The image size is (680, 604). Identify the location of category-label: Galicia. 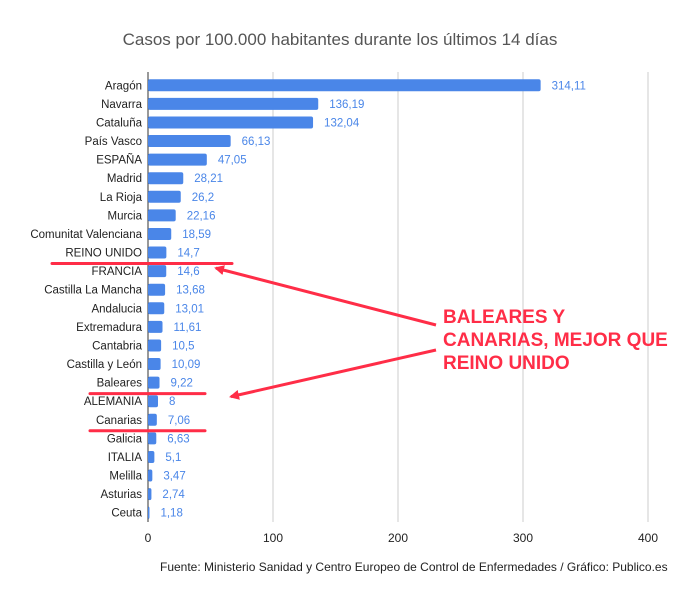
(125, 439).